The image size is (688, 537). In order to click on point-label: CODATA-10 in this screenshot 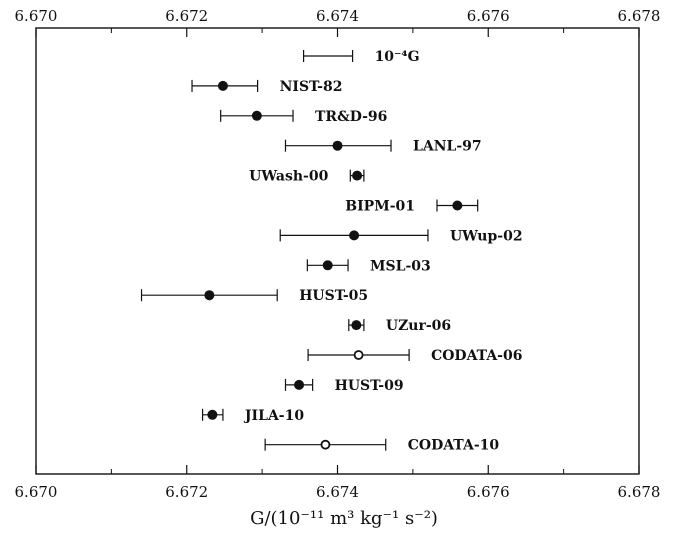, I will do `click(454, 446)`.